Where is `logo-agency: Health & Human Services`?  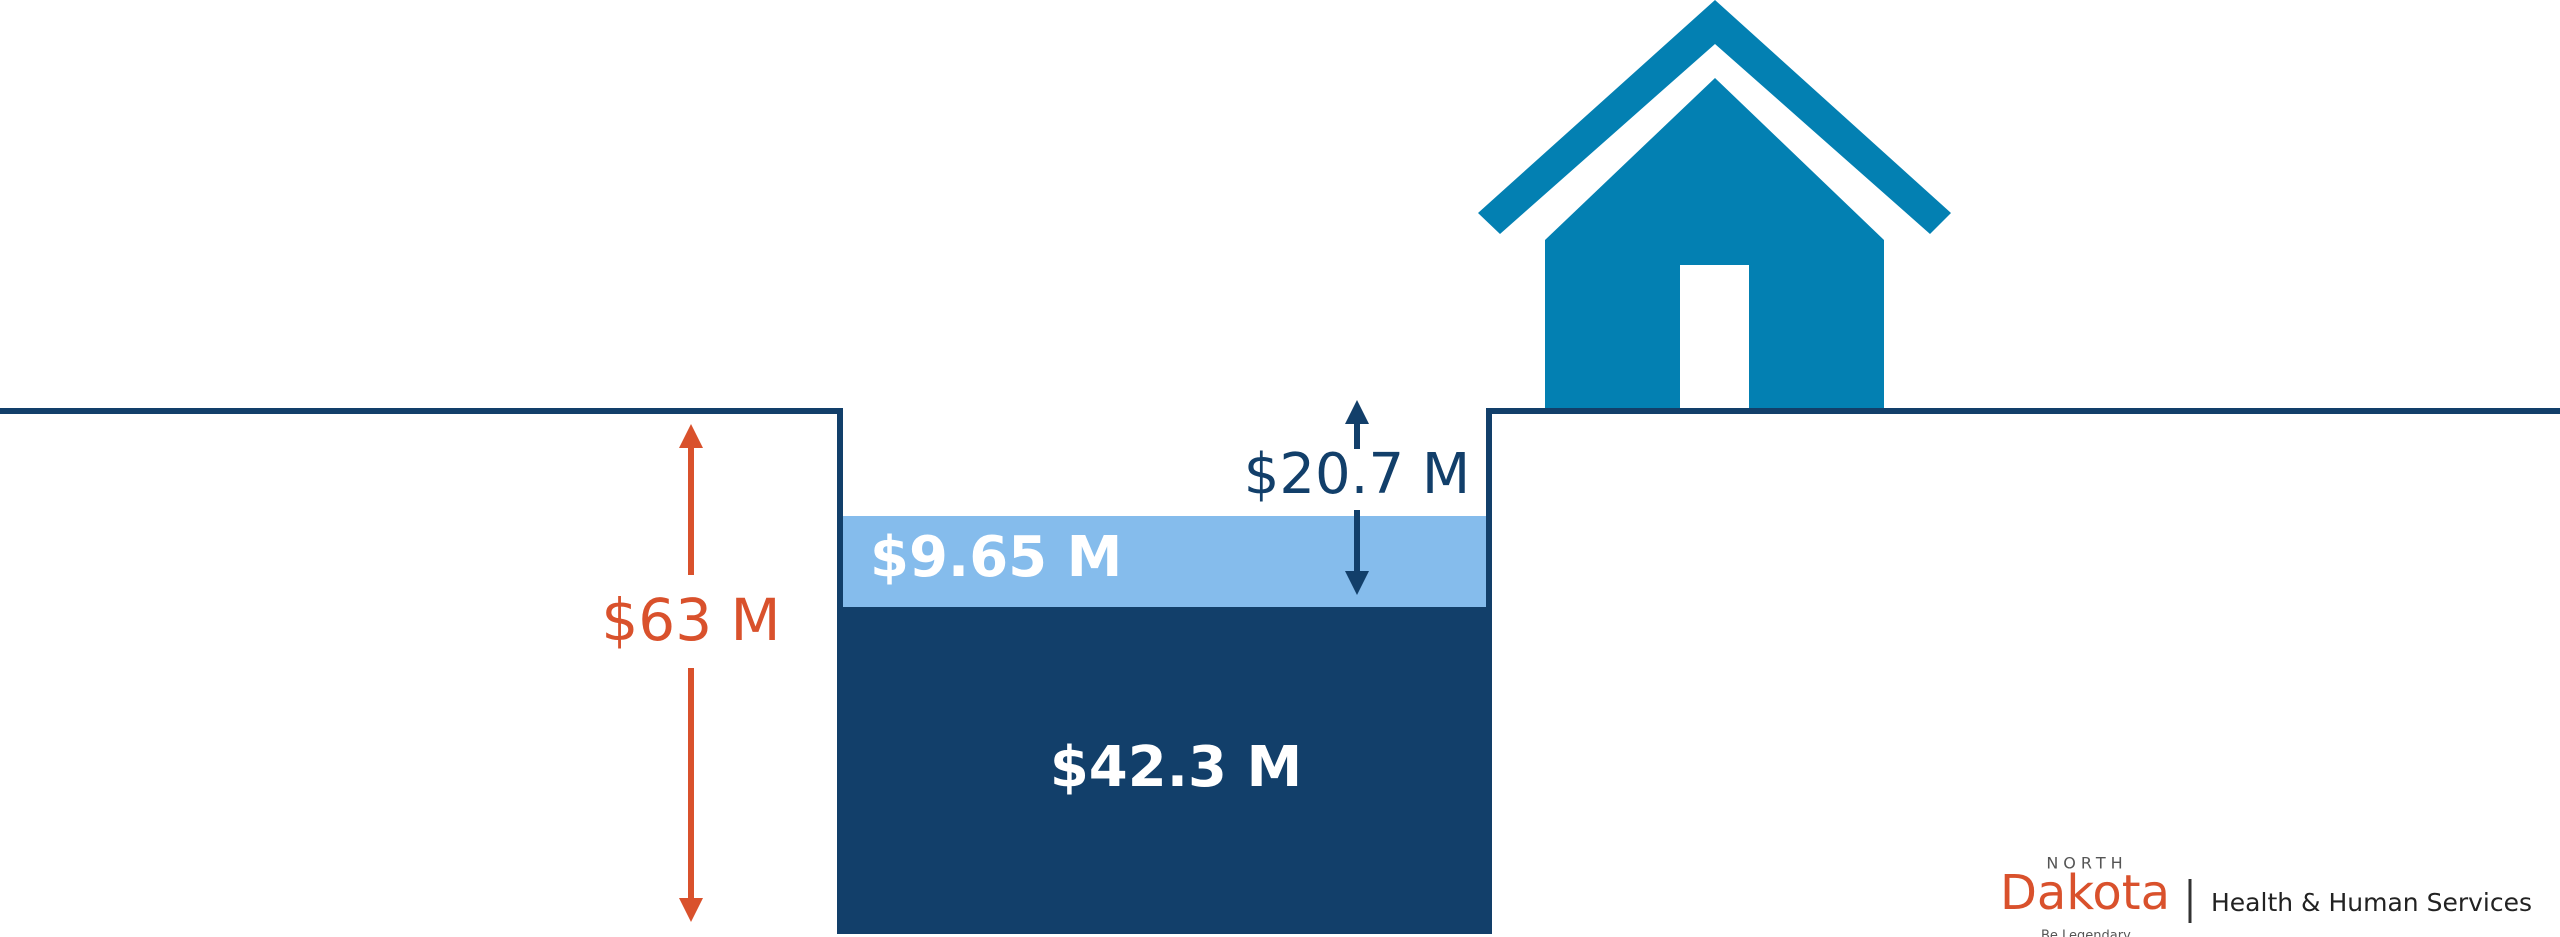 logo-agency: Health & Human Services is located at coordinates (2371, 902).